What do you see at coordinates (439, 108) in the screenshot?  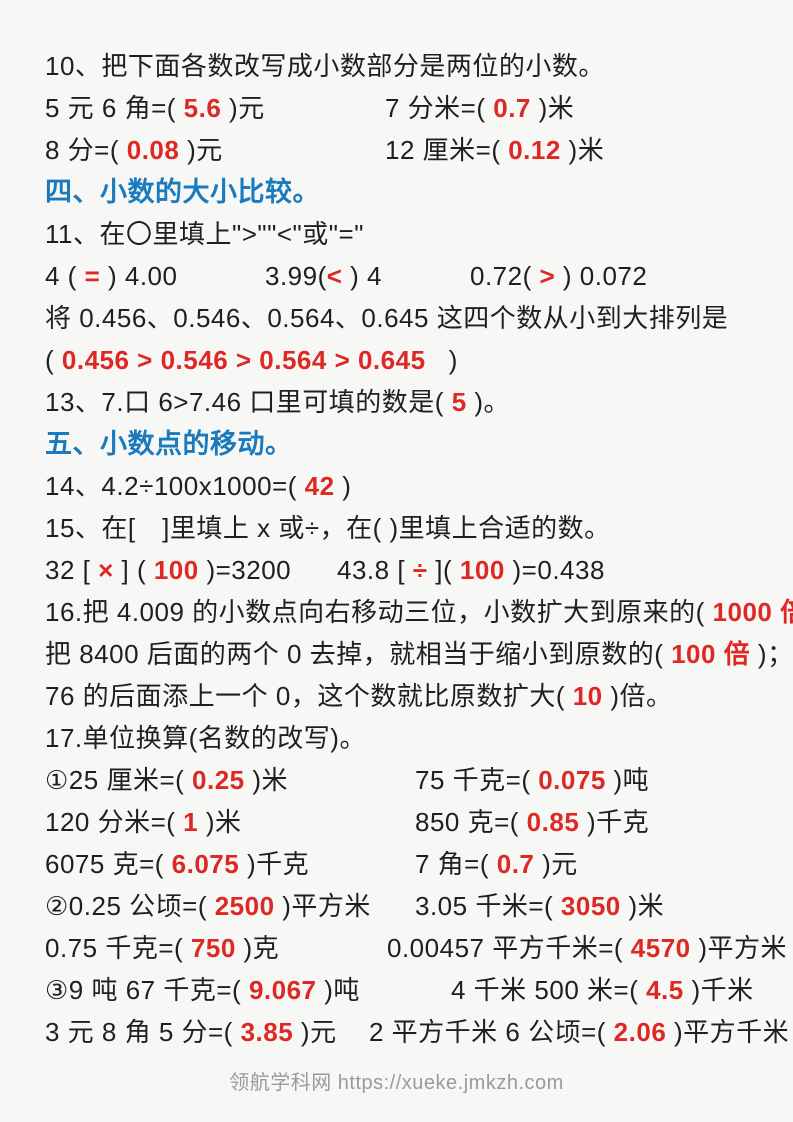 I see `question-text: 7 分米=(` at bounding box center [439, 108].